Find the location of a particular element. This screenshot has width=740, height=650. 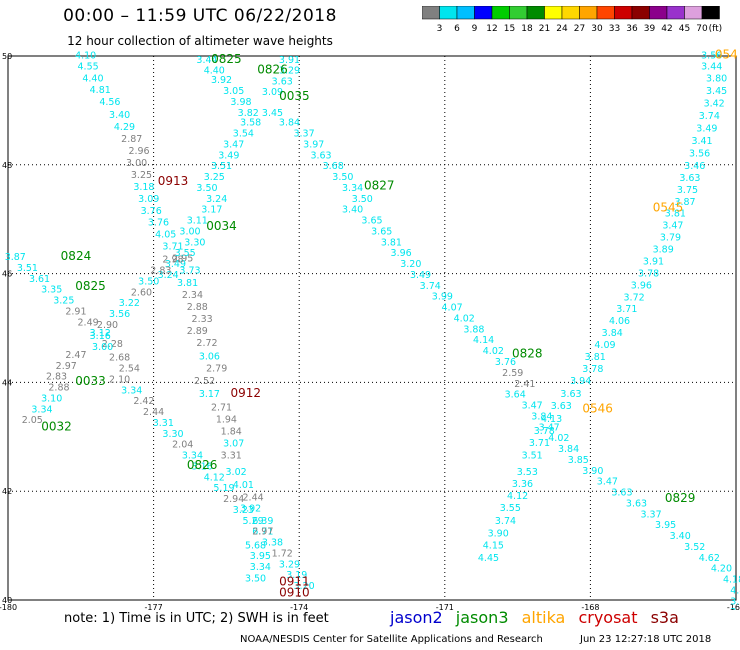

pass-time-label: 0546 is located at coordinates (597, 408).